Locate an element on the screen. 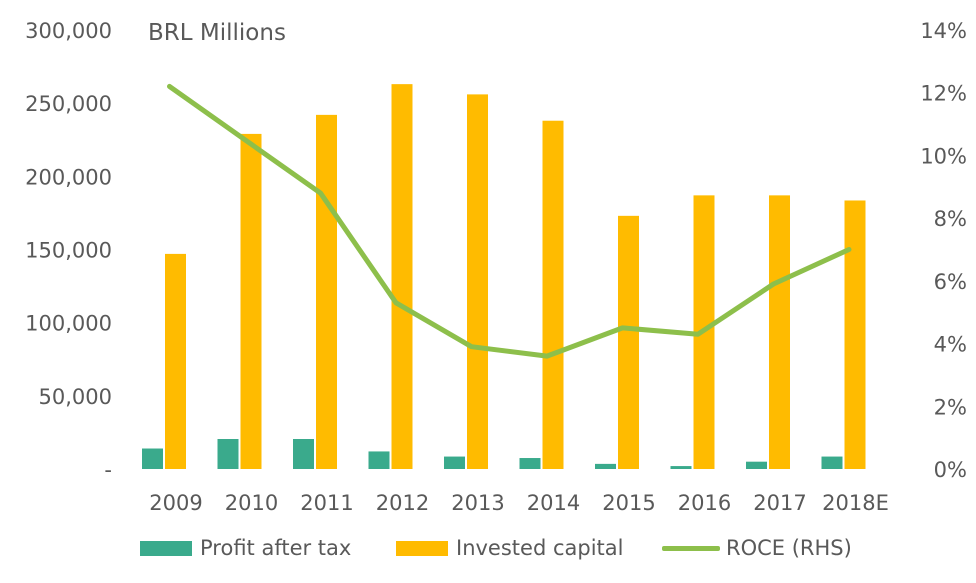 Image resolution: width=976 pixels, height=583 pixels. right-axis: 14% 12% 10% 8% 6% 4% 2% 0% is located at coordinates (943, 250).